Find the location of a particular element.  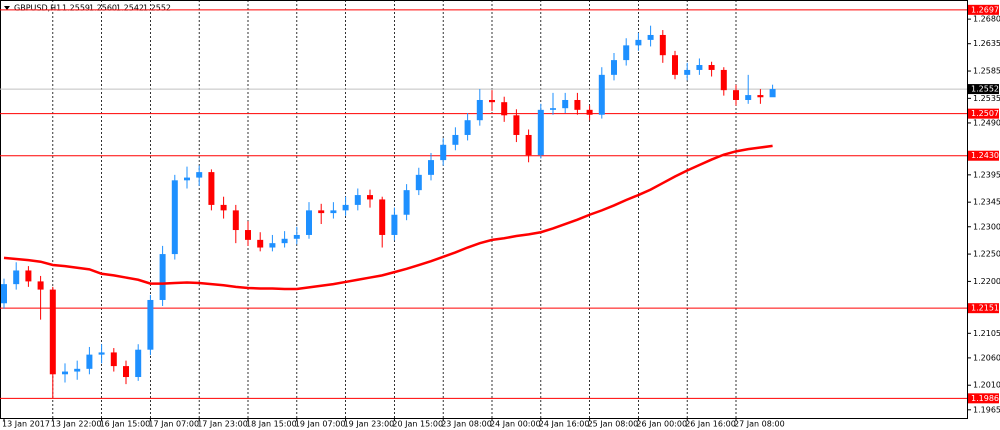

x-tick-label: 17 Jan 23:00 is located at coordinates (222, 424).